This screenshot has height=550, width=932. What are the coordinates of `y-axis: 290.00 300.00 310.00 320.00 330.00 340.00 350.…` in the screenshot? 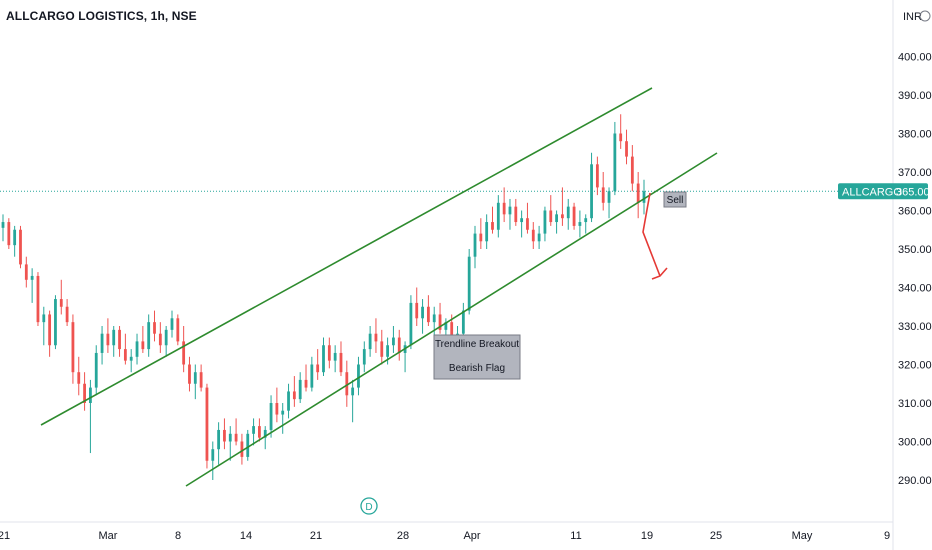 It's located at (915, 270).